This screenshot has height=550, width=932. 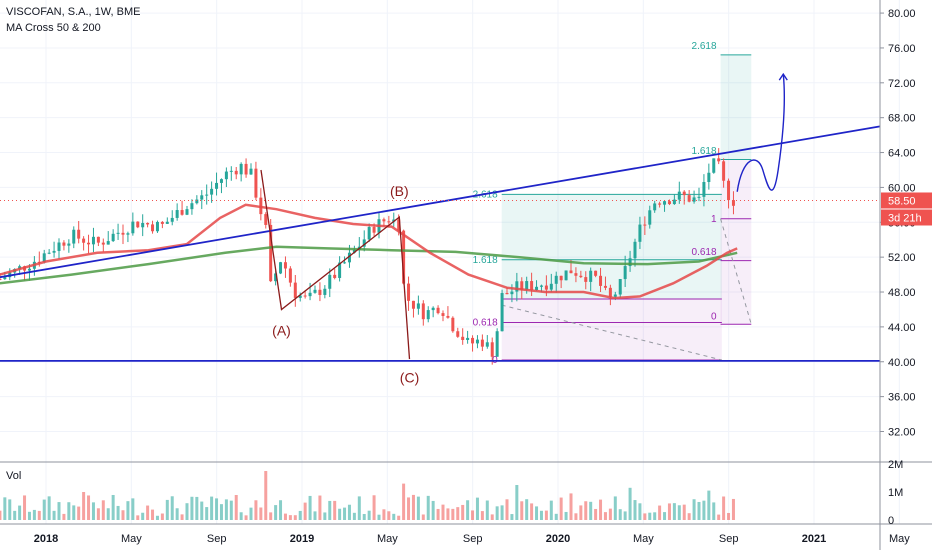 I want to click on wave-label: (A), so click(x=281, y=330).